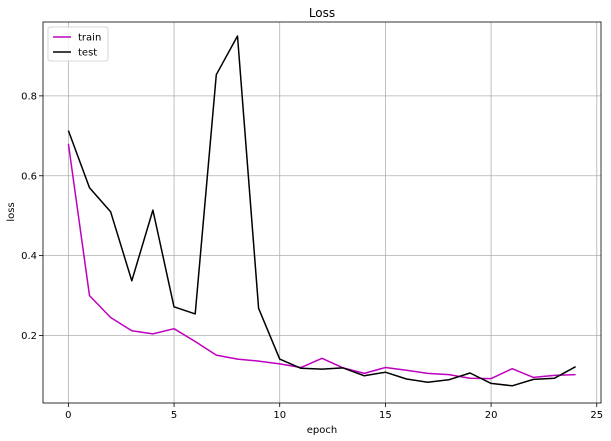 The image size is (611, 441). I want to click on legend: train test, so click(78, 44).